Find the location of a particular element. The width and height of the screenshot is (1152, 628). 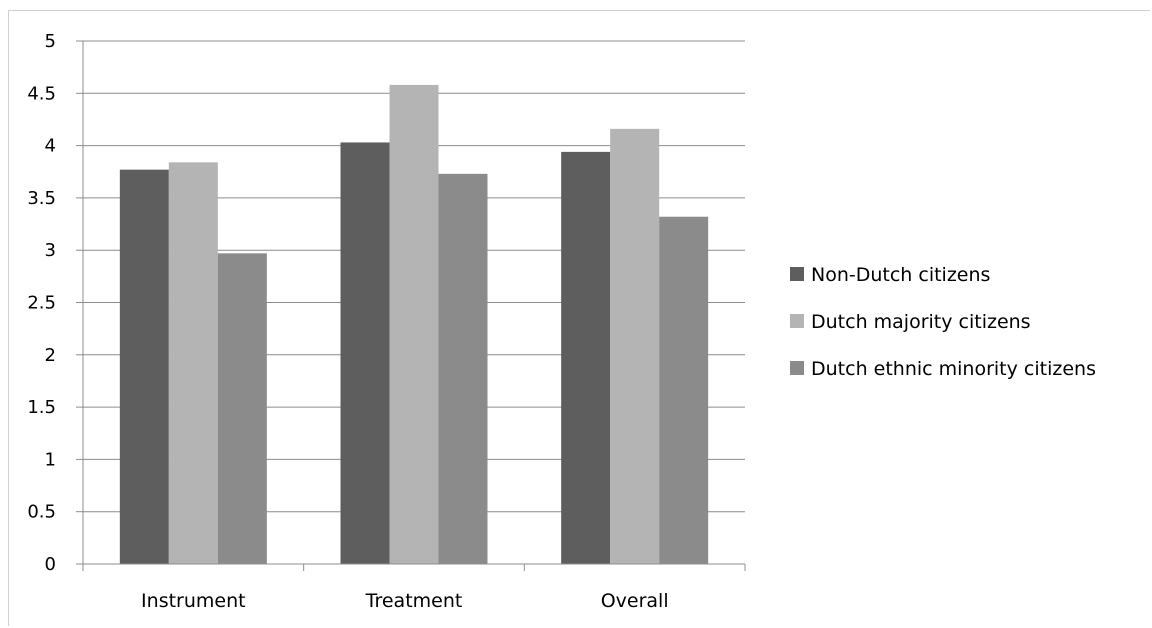

y-tick-label: 0 is located at coordinates (50, 564).